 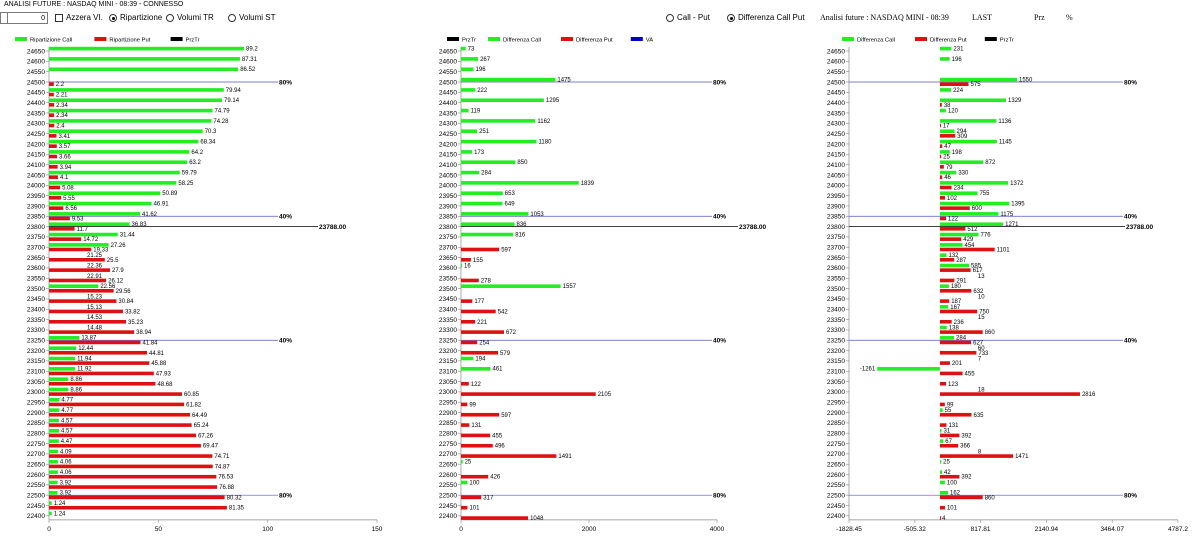 What do you see at coordinates (79, 18) in the screenshot?
I see `azzera-checkbox: Azzera VI.` at bounding box center [79, 18].